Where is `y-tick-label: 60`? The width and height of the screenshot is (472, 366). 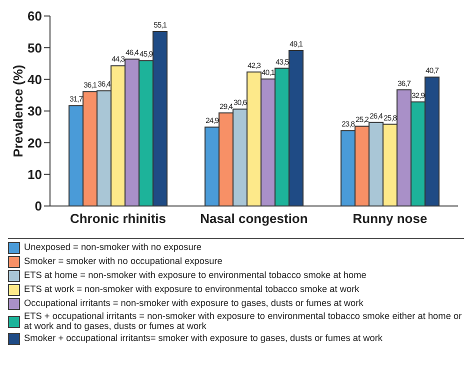
y-tick-label: 60 is located at coordinates (35, 16).